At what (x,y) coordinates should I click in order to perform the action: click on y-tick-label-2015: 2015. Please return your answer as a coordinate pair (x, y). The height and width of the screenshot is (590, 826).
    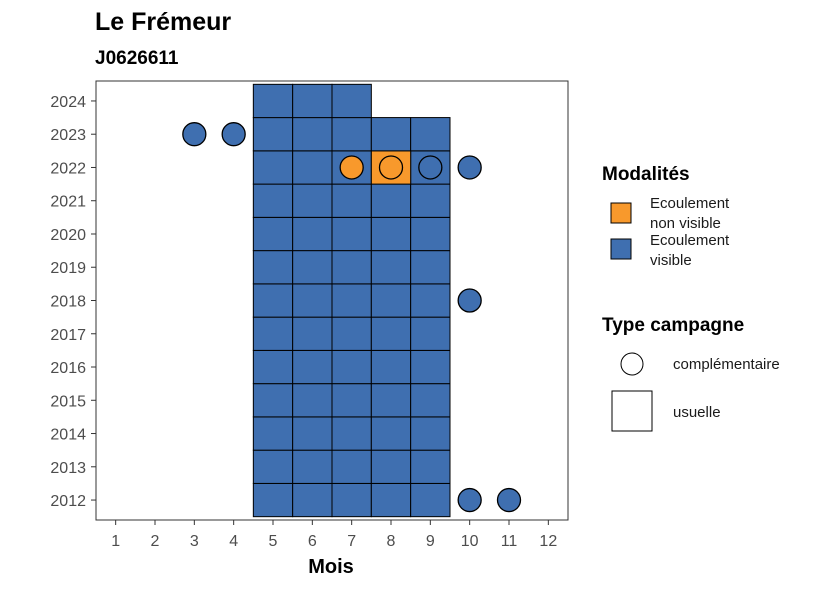
    Looking at the image, I should click on (68, 401).